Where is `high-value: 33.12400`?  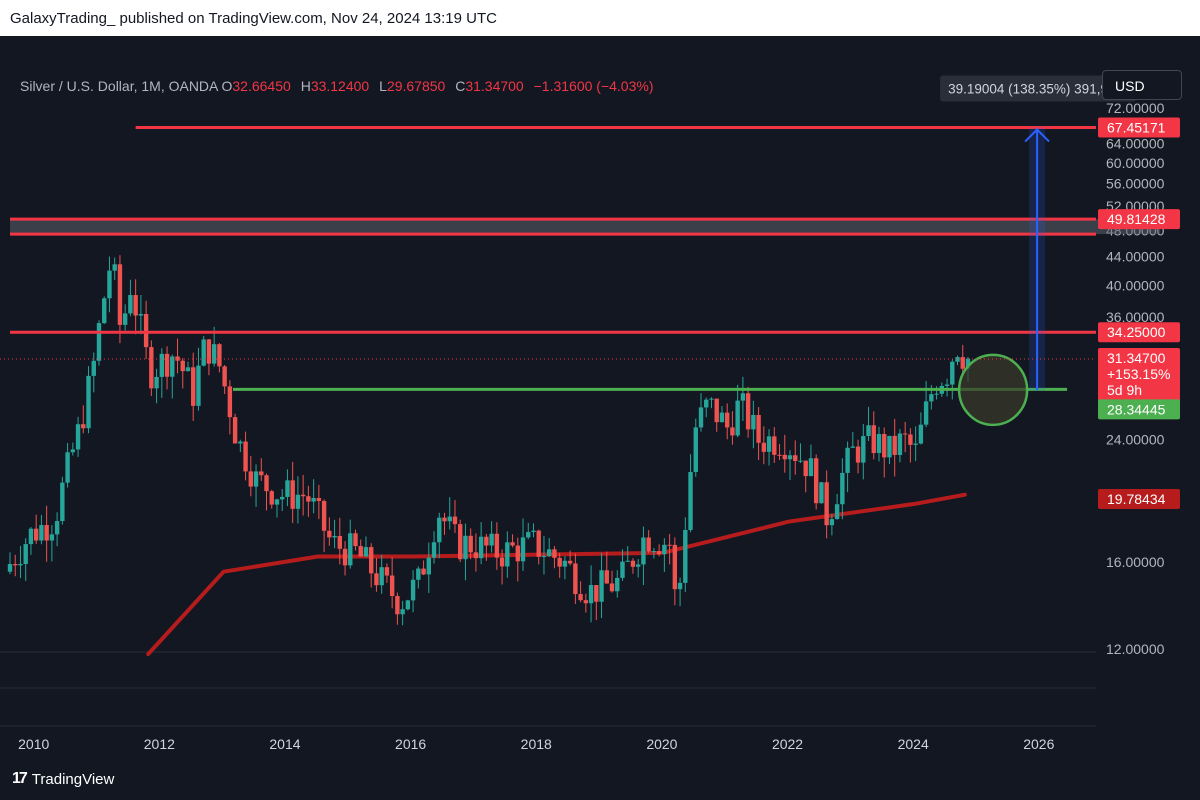 high-value: 33.12400 is located at coordinates (340, 86).